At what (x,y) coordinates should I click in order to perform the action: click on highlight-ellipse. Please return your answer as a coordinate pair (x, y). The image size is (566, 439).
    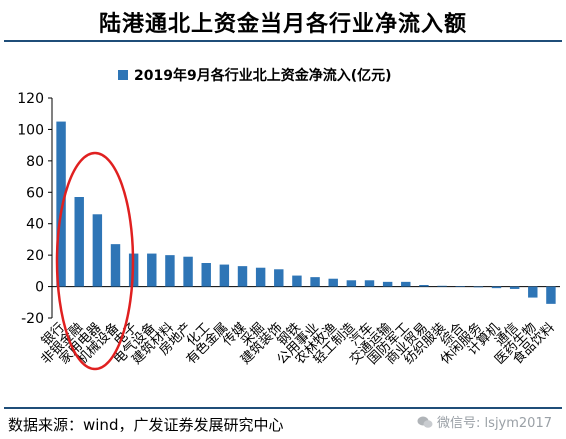
    Looking at the image, I should click on (95, 261).